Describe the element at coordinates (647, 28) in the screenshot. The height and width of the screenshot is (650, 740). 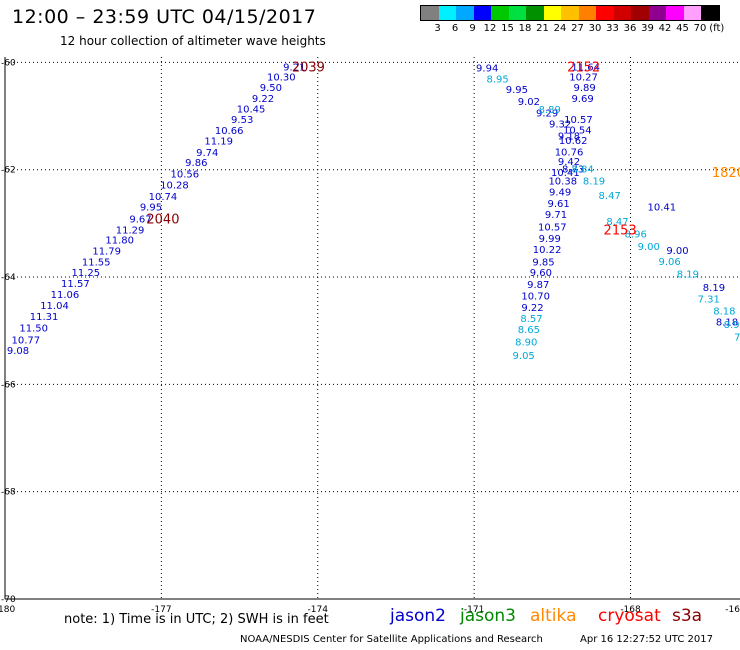
I see `legend-label: 39` at that location.